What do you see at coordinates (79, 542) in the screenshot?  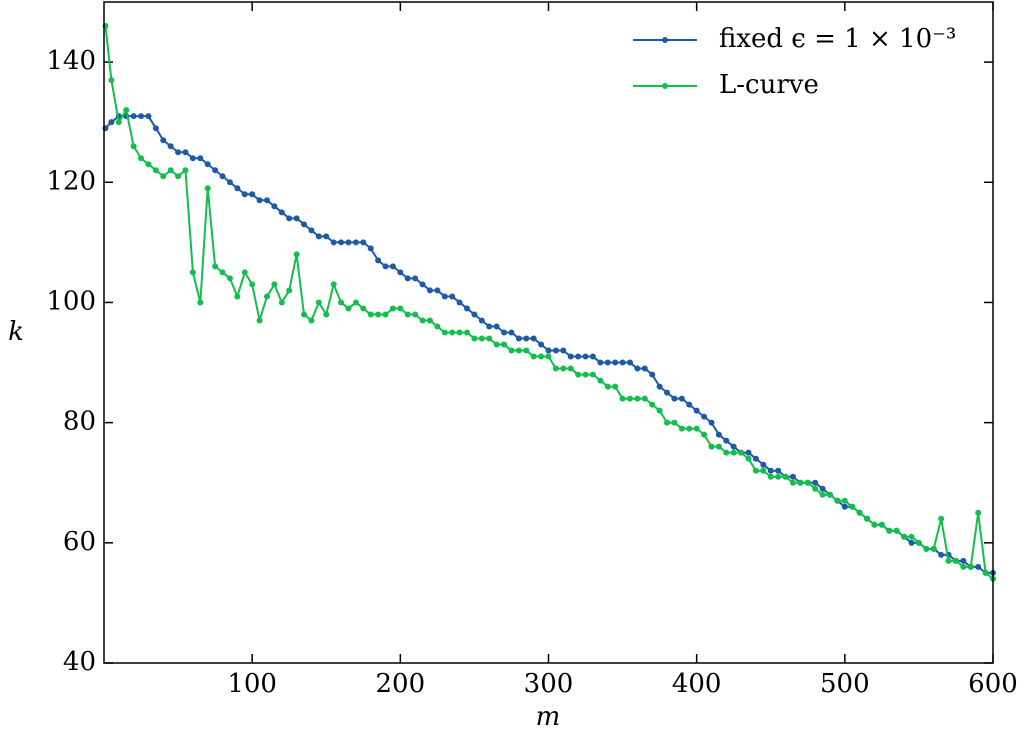 I see `y-tick-label: 60` at bounding box center [79, 542].